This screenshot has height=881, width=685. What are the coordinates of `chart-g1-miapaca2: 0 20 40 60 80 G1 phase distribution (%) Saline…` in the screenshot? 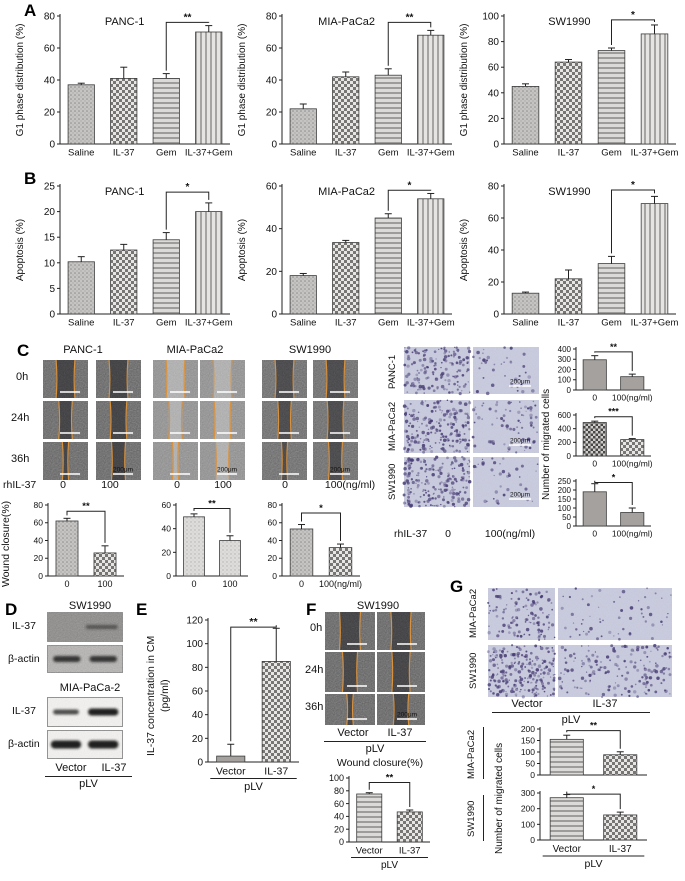 It's located at (346, 85).